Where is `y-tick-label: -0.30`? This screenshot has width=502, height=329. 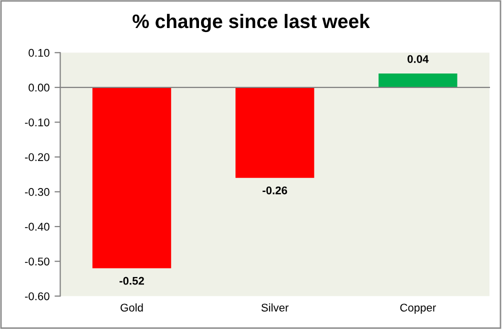 y-tick-label: -0.30 is located at coordinates (37, 192).